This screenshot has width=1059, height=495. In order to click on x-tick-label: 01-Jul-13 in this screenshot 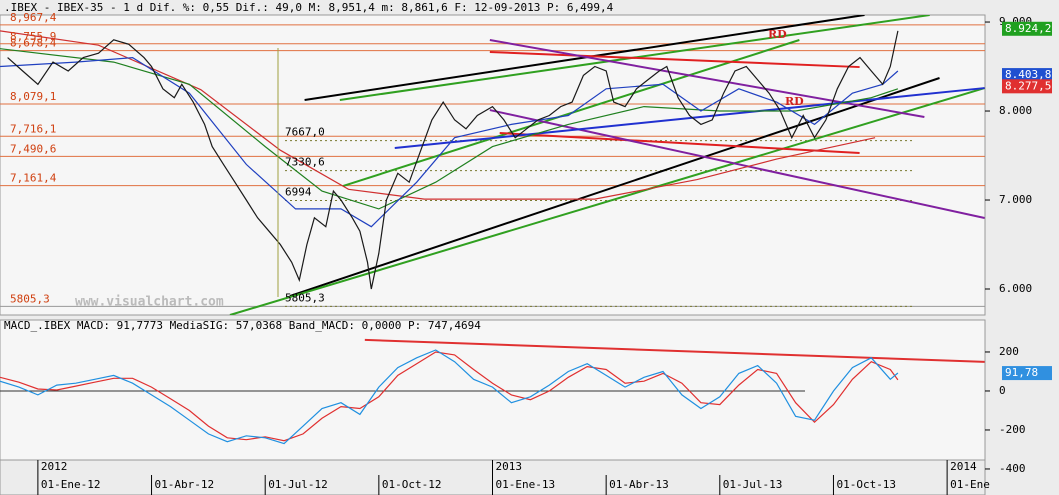, I will do `click(753, 484)`.